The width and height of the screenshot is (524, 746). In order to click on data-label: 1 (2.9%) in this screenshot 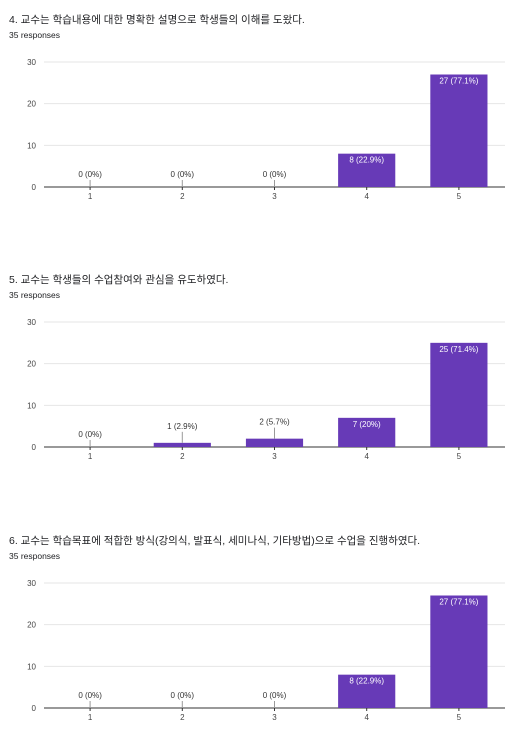, I will do `click(182, 426)`.